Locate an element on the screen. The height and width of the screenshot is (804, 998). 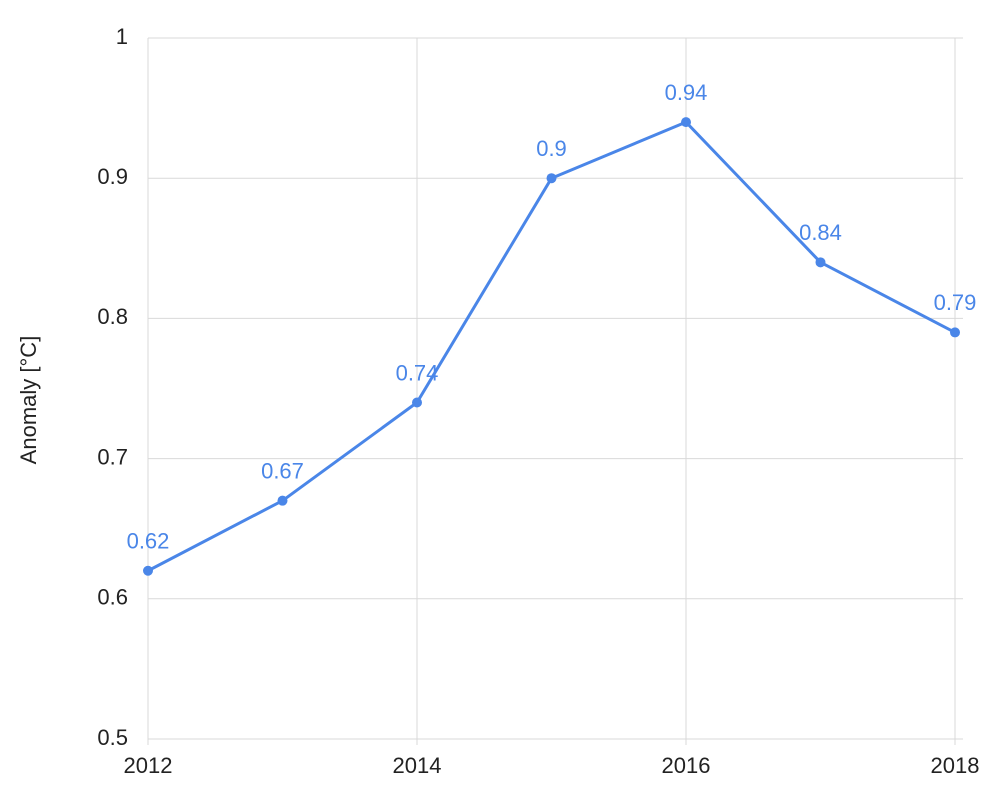
data-label: 0.62 is located at coordinates (148, 541).